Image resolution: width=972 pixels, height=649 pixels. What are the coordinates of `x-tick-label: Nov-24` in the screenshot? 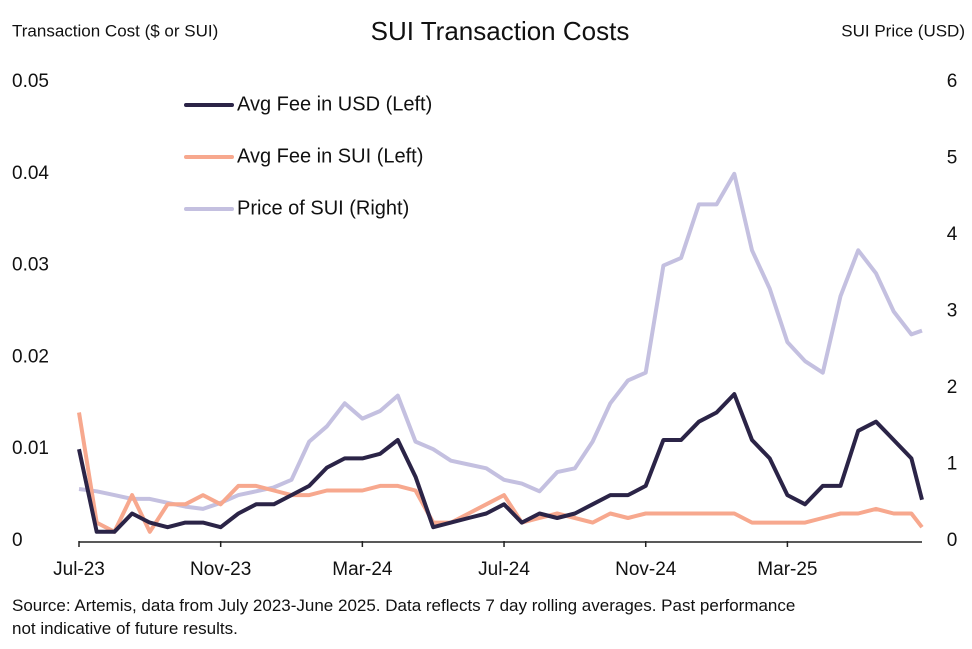 It's located at (646, 569).